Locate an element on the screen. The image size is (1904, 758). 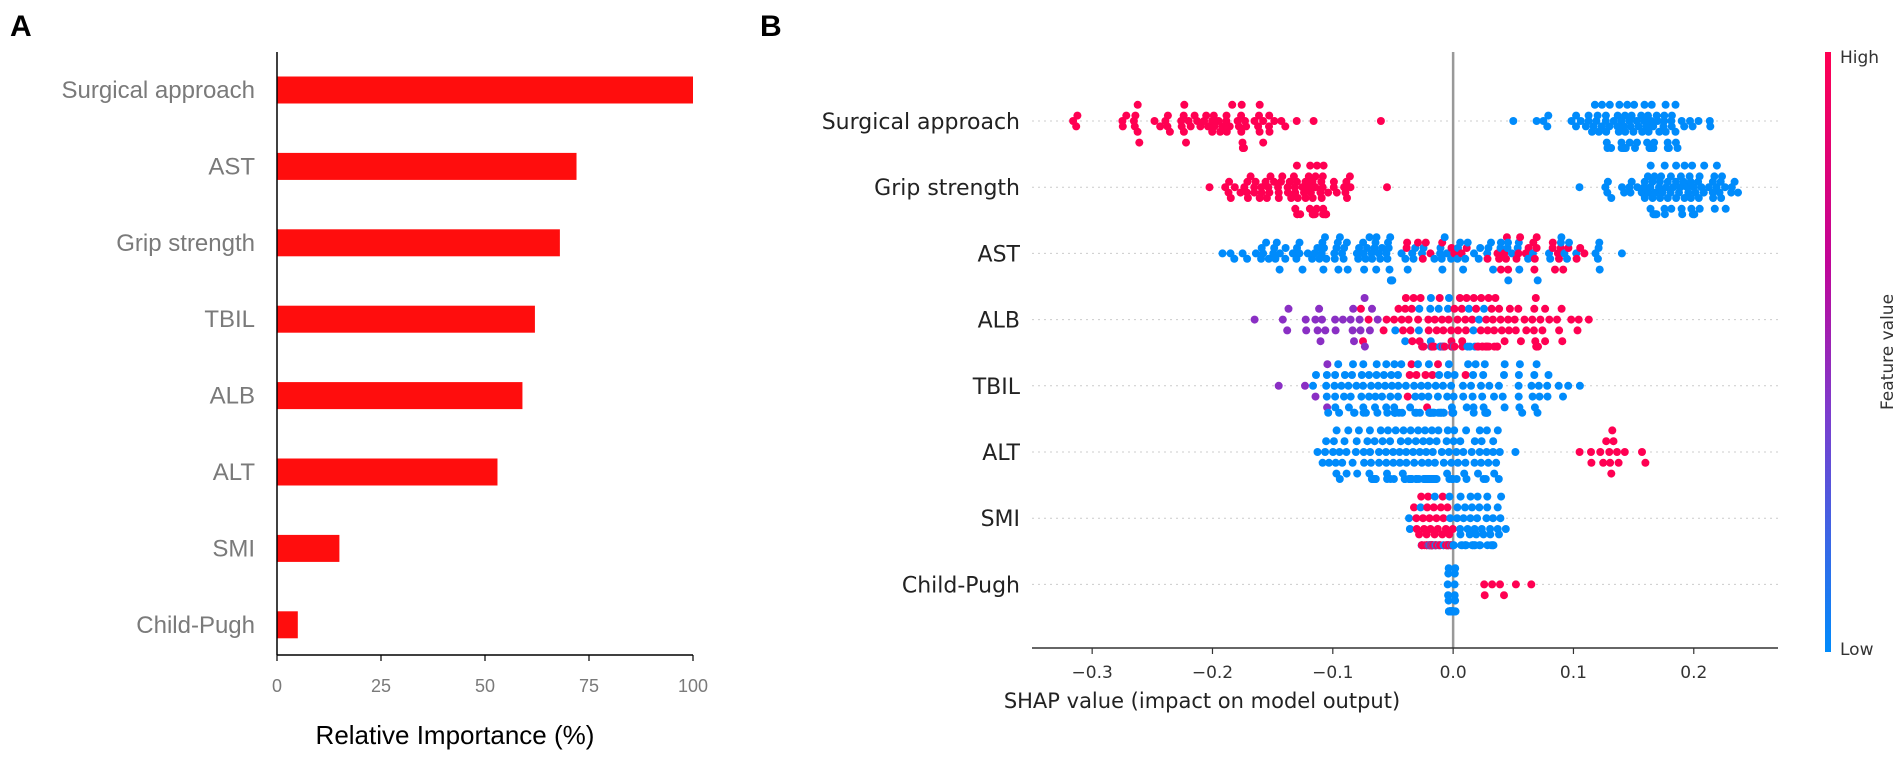
b-category-label: AST is located at coordinates (999, 254).